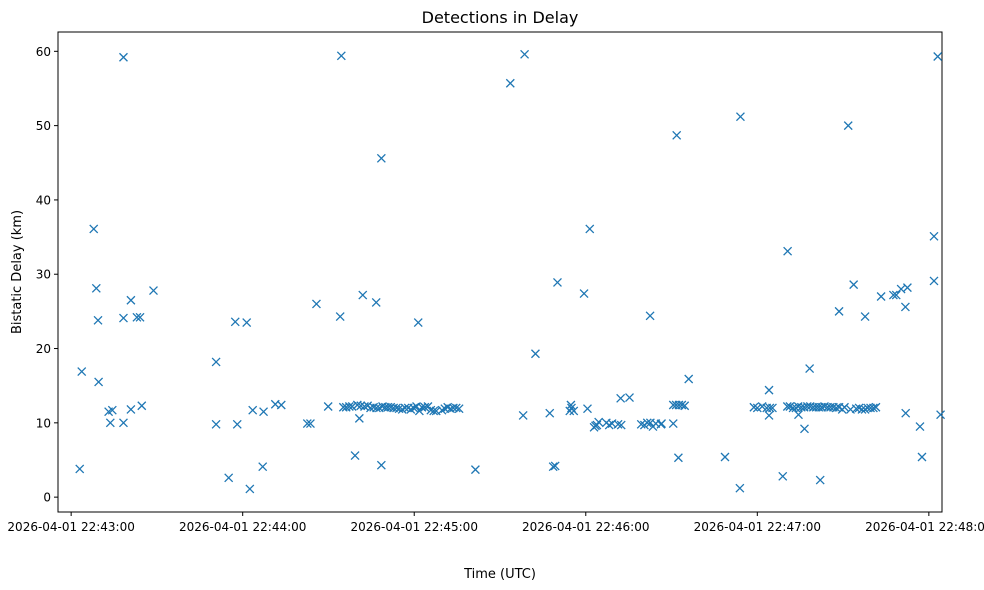 This screenshot has height=590, width=984. What do you see at coordinates (414, 527) in the screenshot?
I see `x-tick-label: 2026-04-01 22:45:00` at bounding box center [414, 527].